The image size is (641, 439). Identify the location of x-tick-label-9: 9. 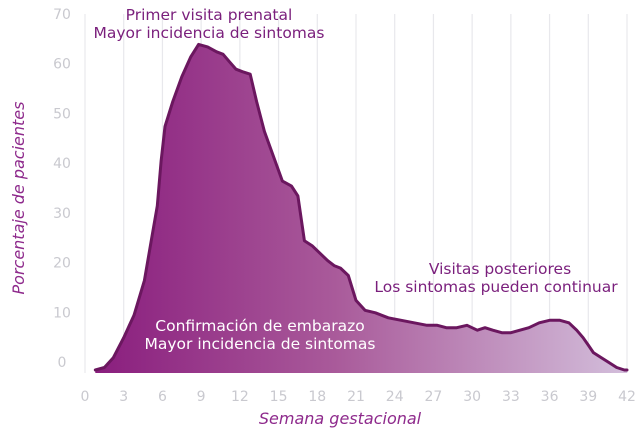
(201, 397).